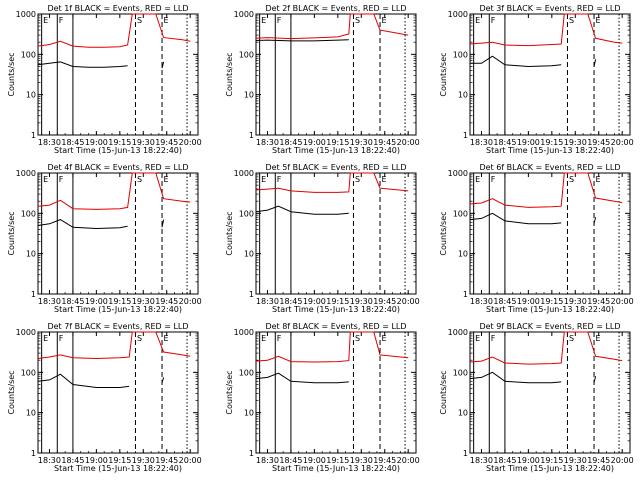  What do you see at coordinates (335, 167) in the screenshot?
I see `chart-title: Det 5f BLACK = Events, RED = LLD` at bounding box center [335, 167].